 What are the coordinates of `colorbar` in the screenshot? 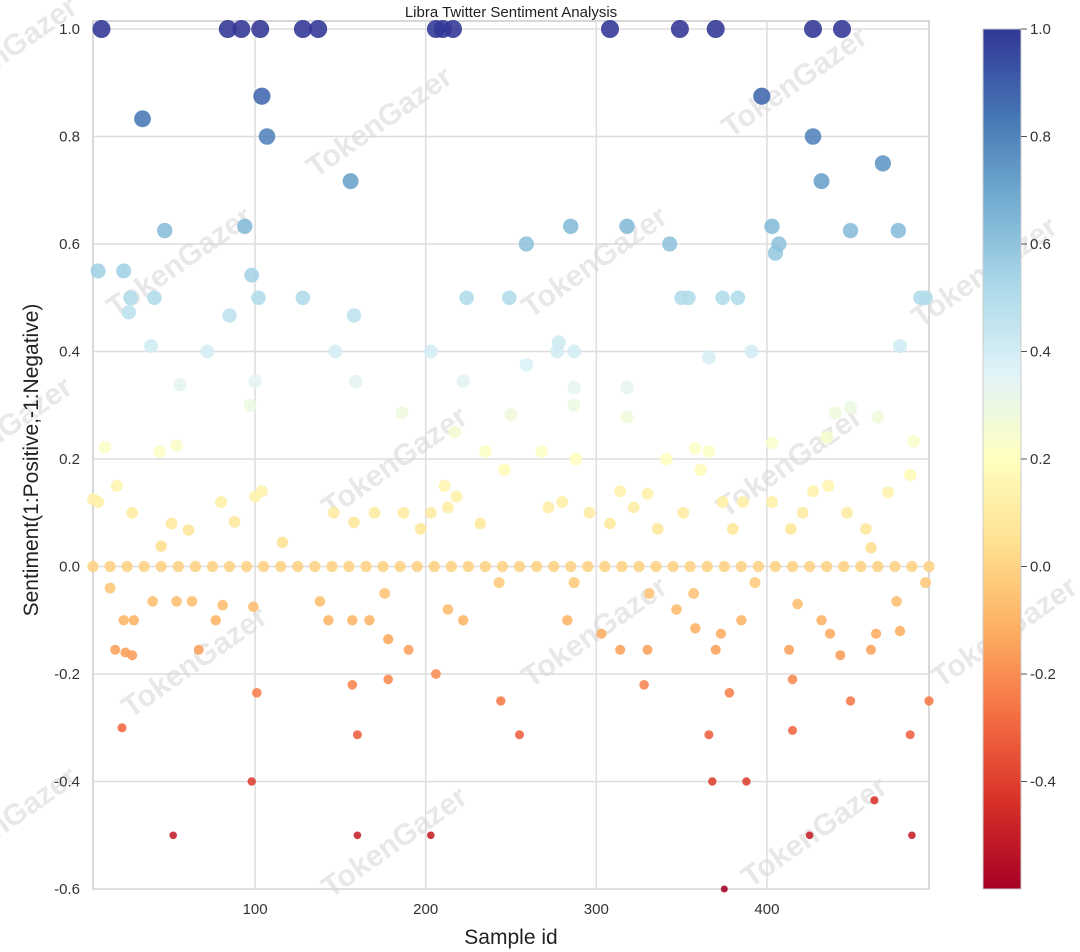 It's located at (1002, 459).